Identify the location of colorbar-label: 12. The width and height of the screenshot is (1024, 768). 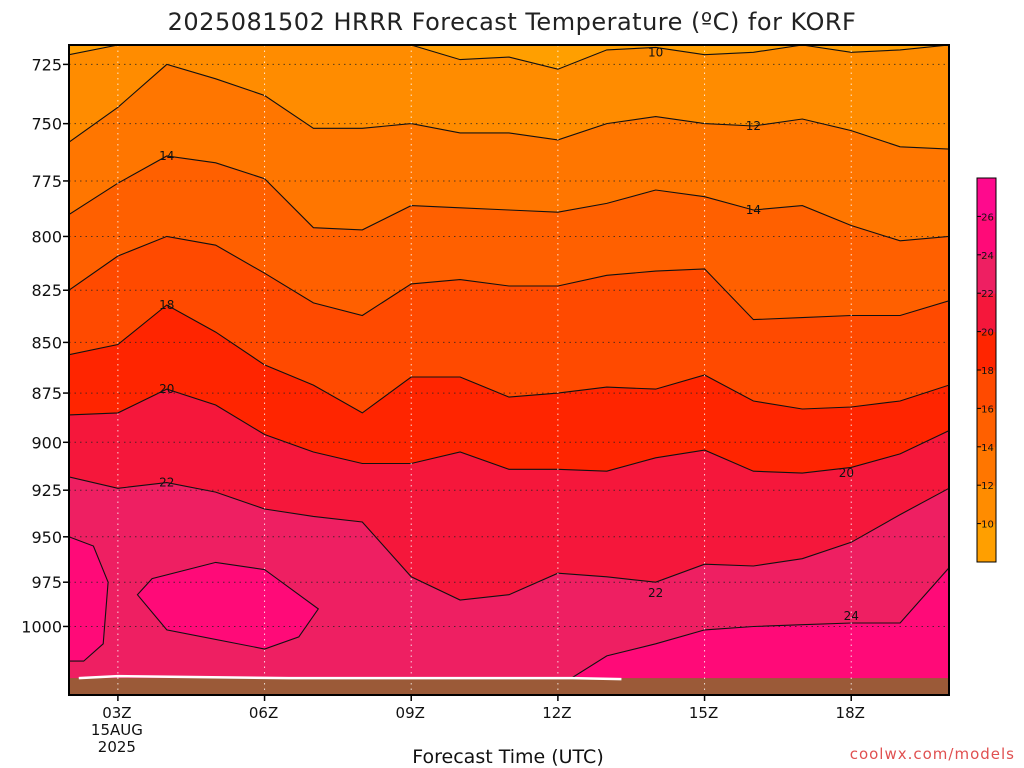
(987, 486).